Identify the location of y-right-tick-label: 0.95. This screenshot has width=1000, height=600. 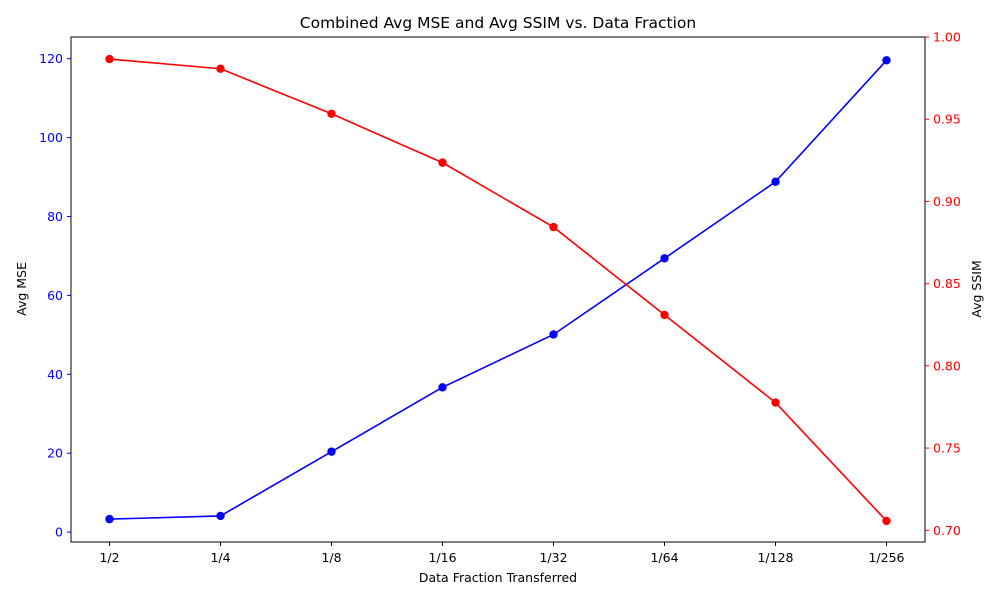
(947, 119).